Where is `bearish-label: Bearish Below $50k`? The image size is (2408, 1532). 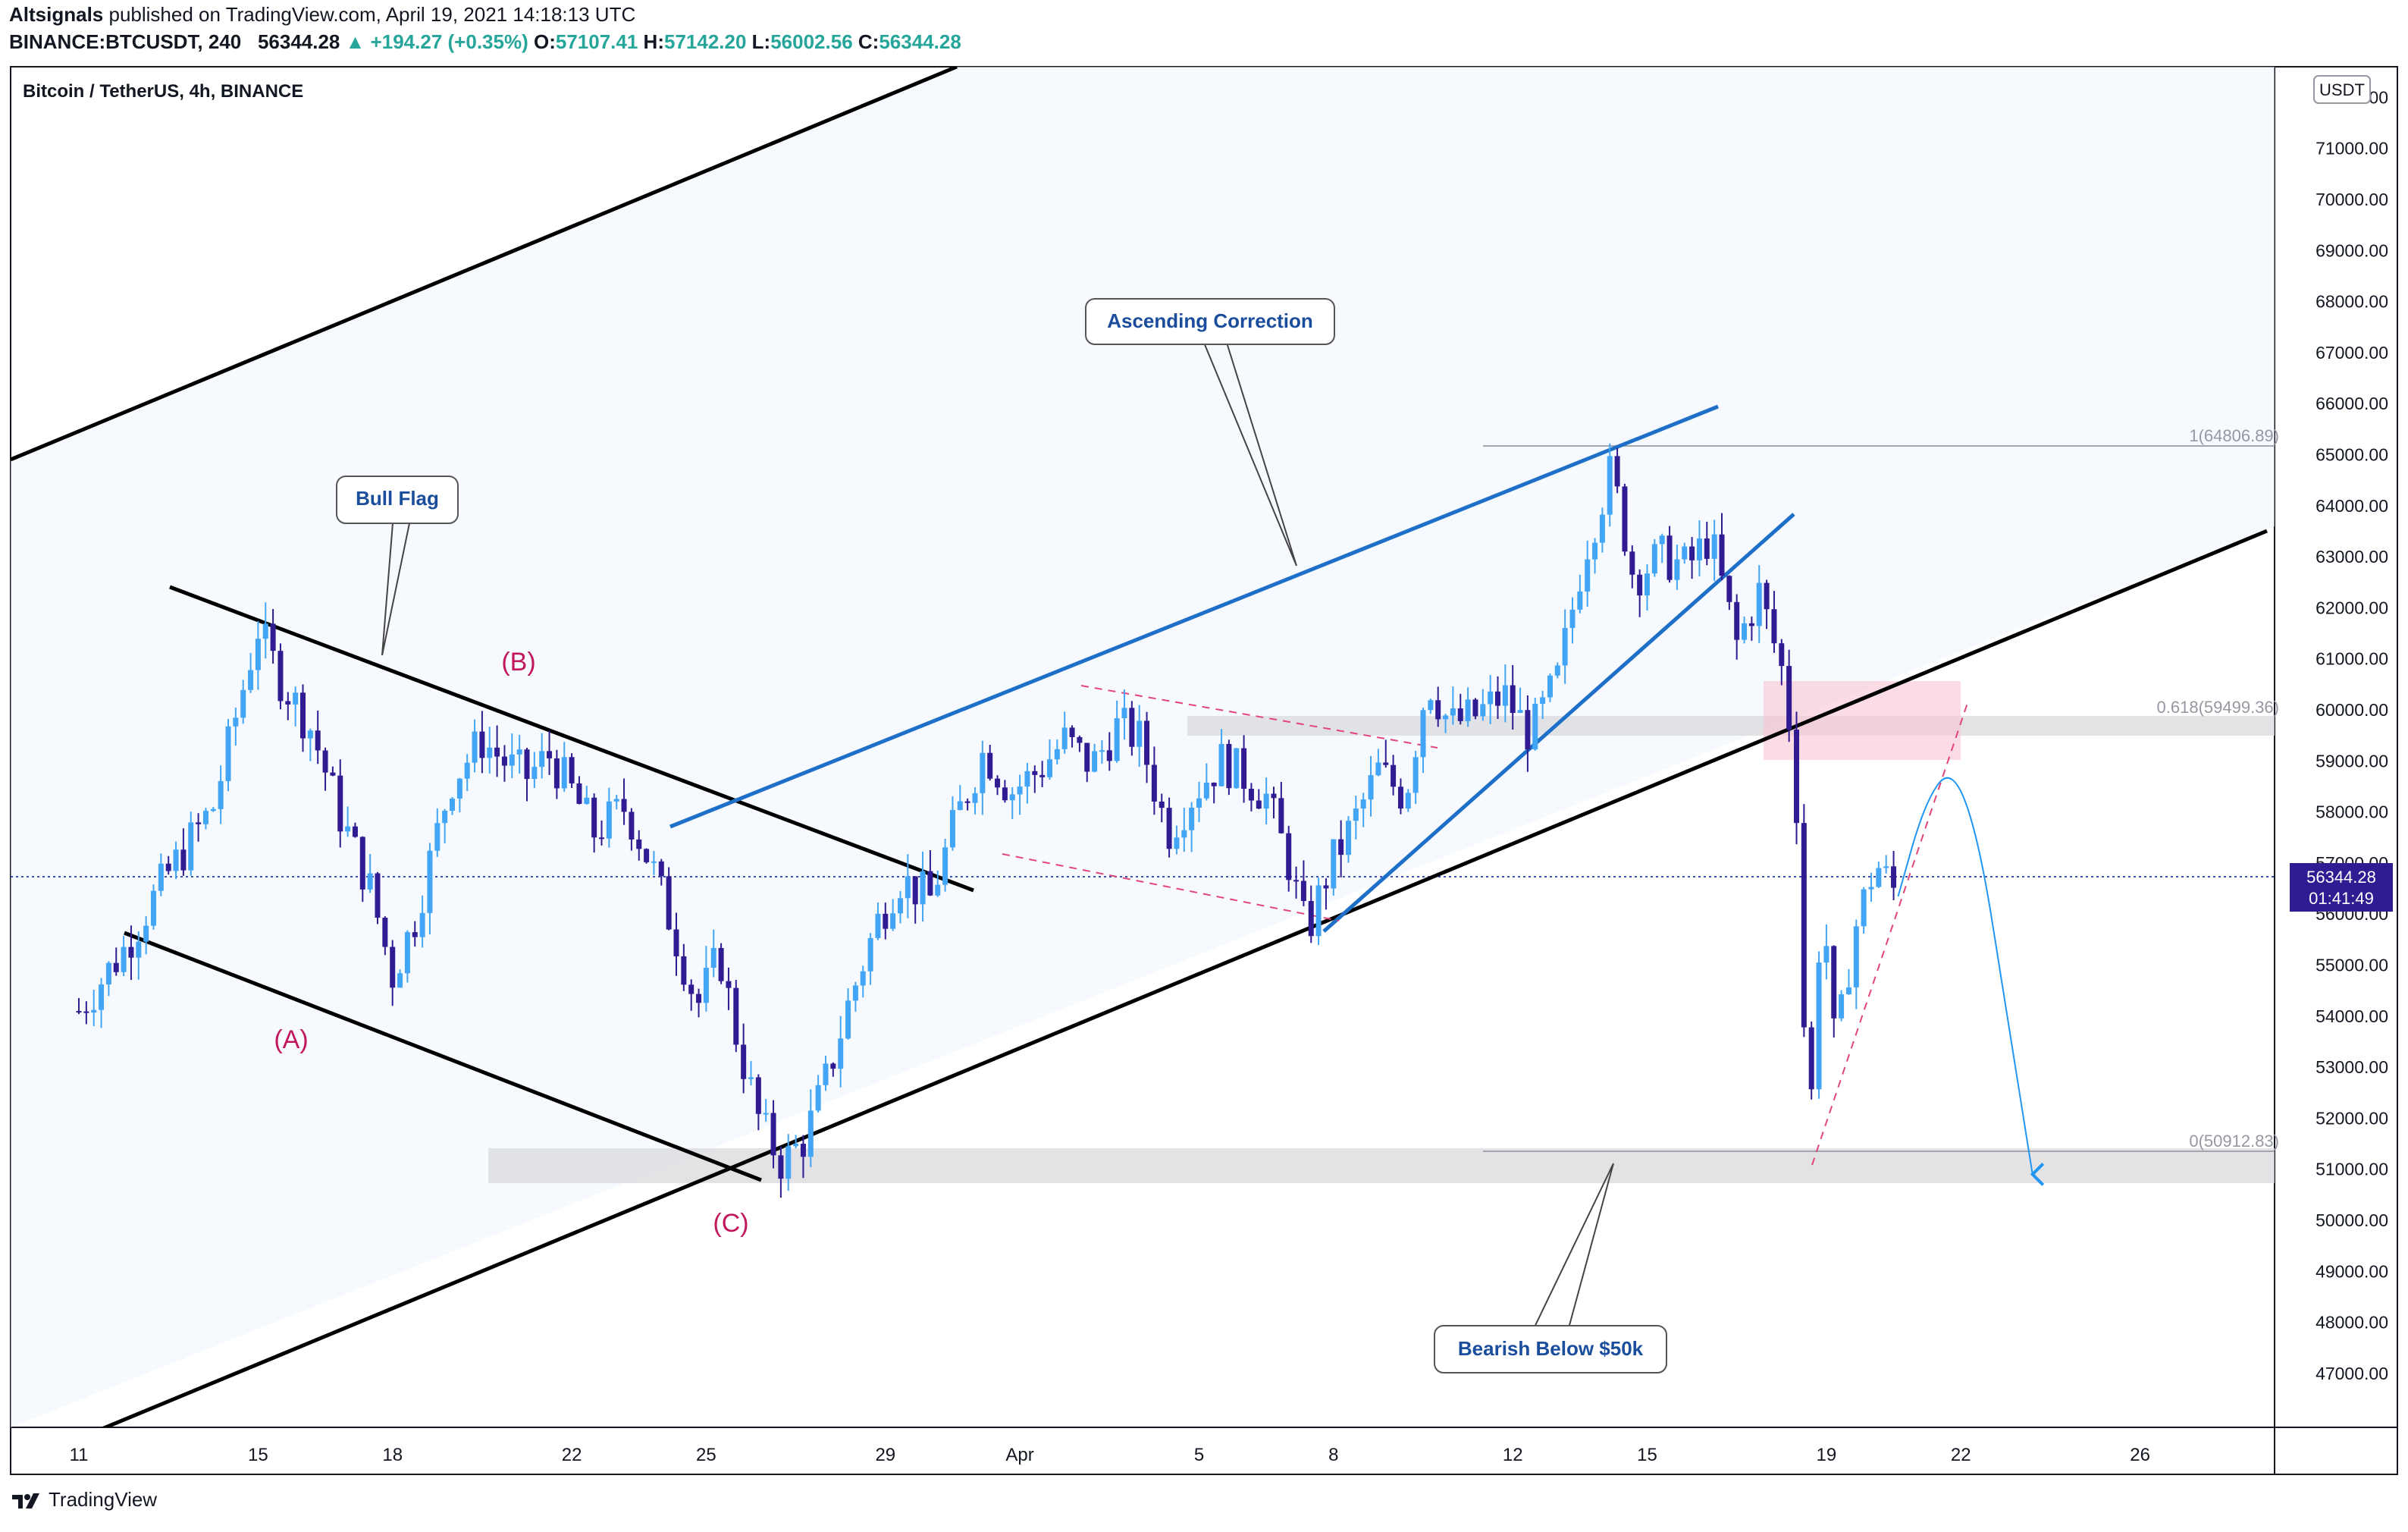
bearish-label: Bearish Below $50k is located at coordinates (1551, 1348).